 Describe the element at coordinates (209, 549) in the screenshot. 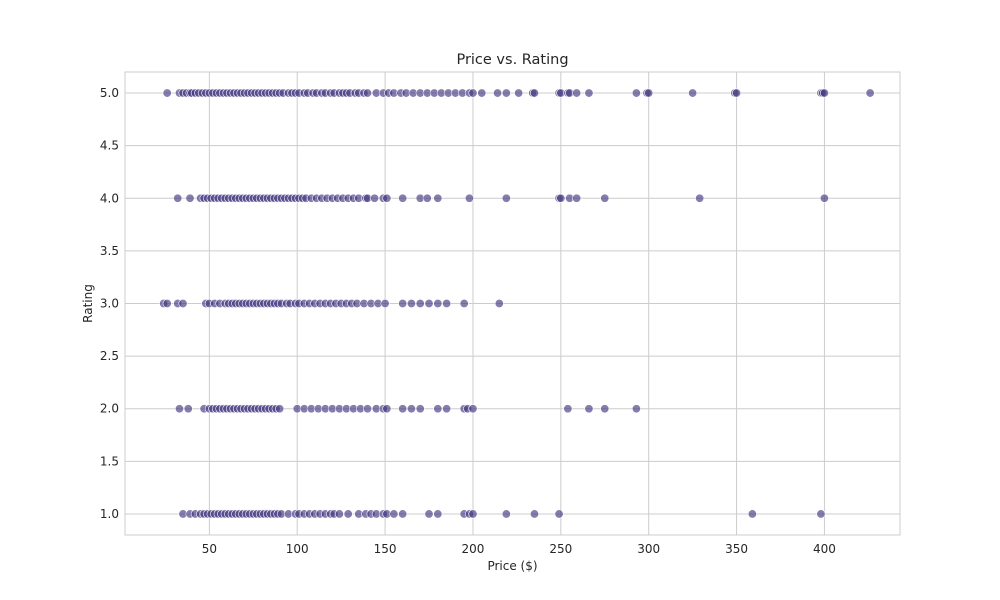

I see `x-tick-label: 50` at that location.